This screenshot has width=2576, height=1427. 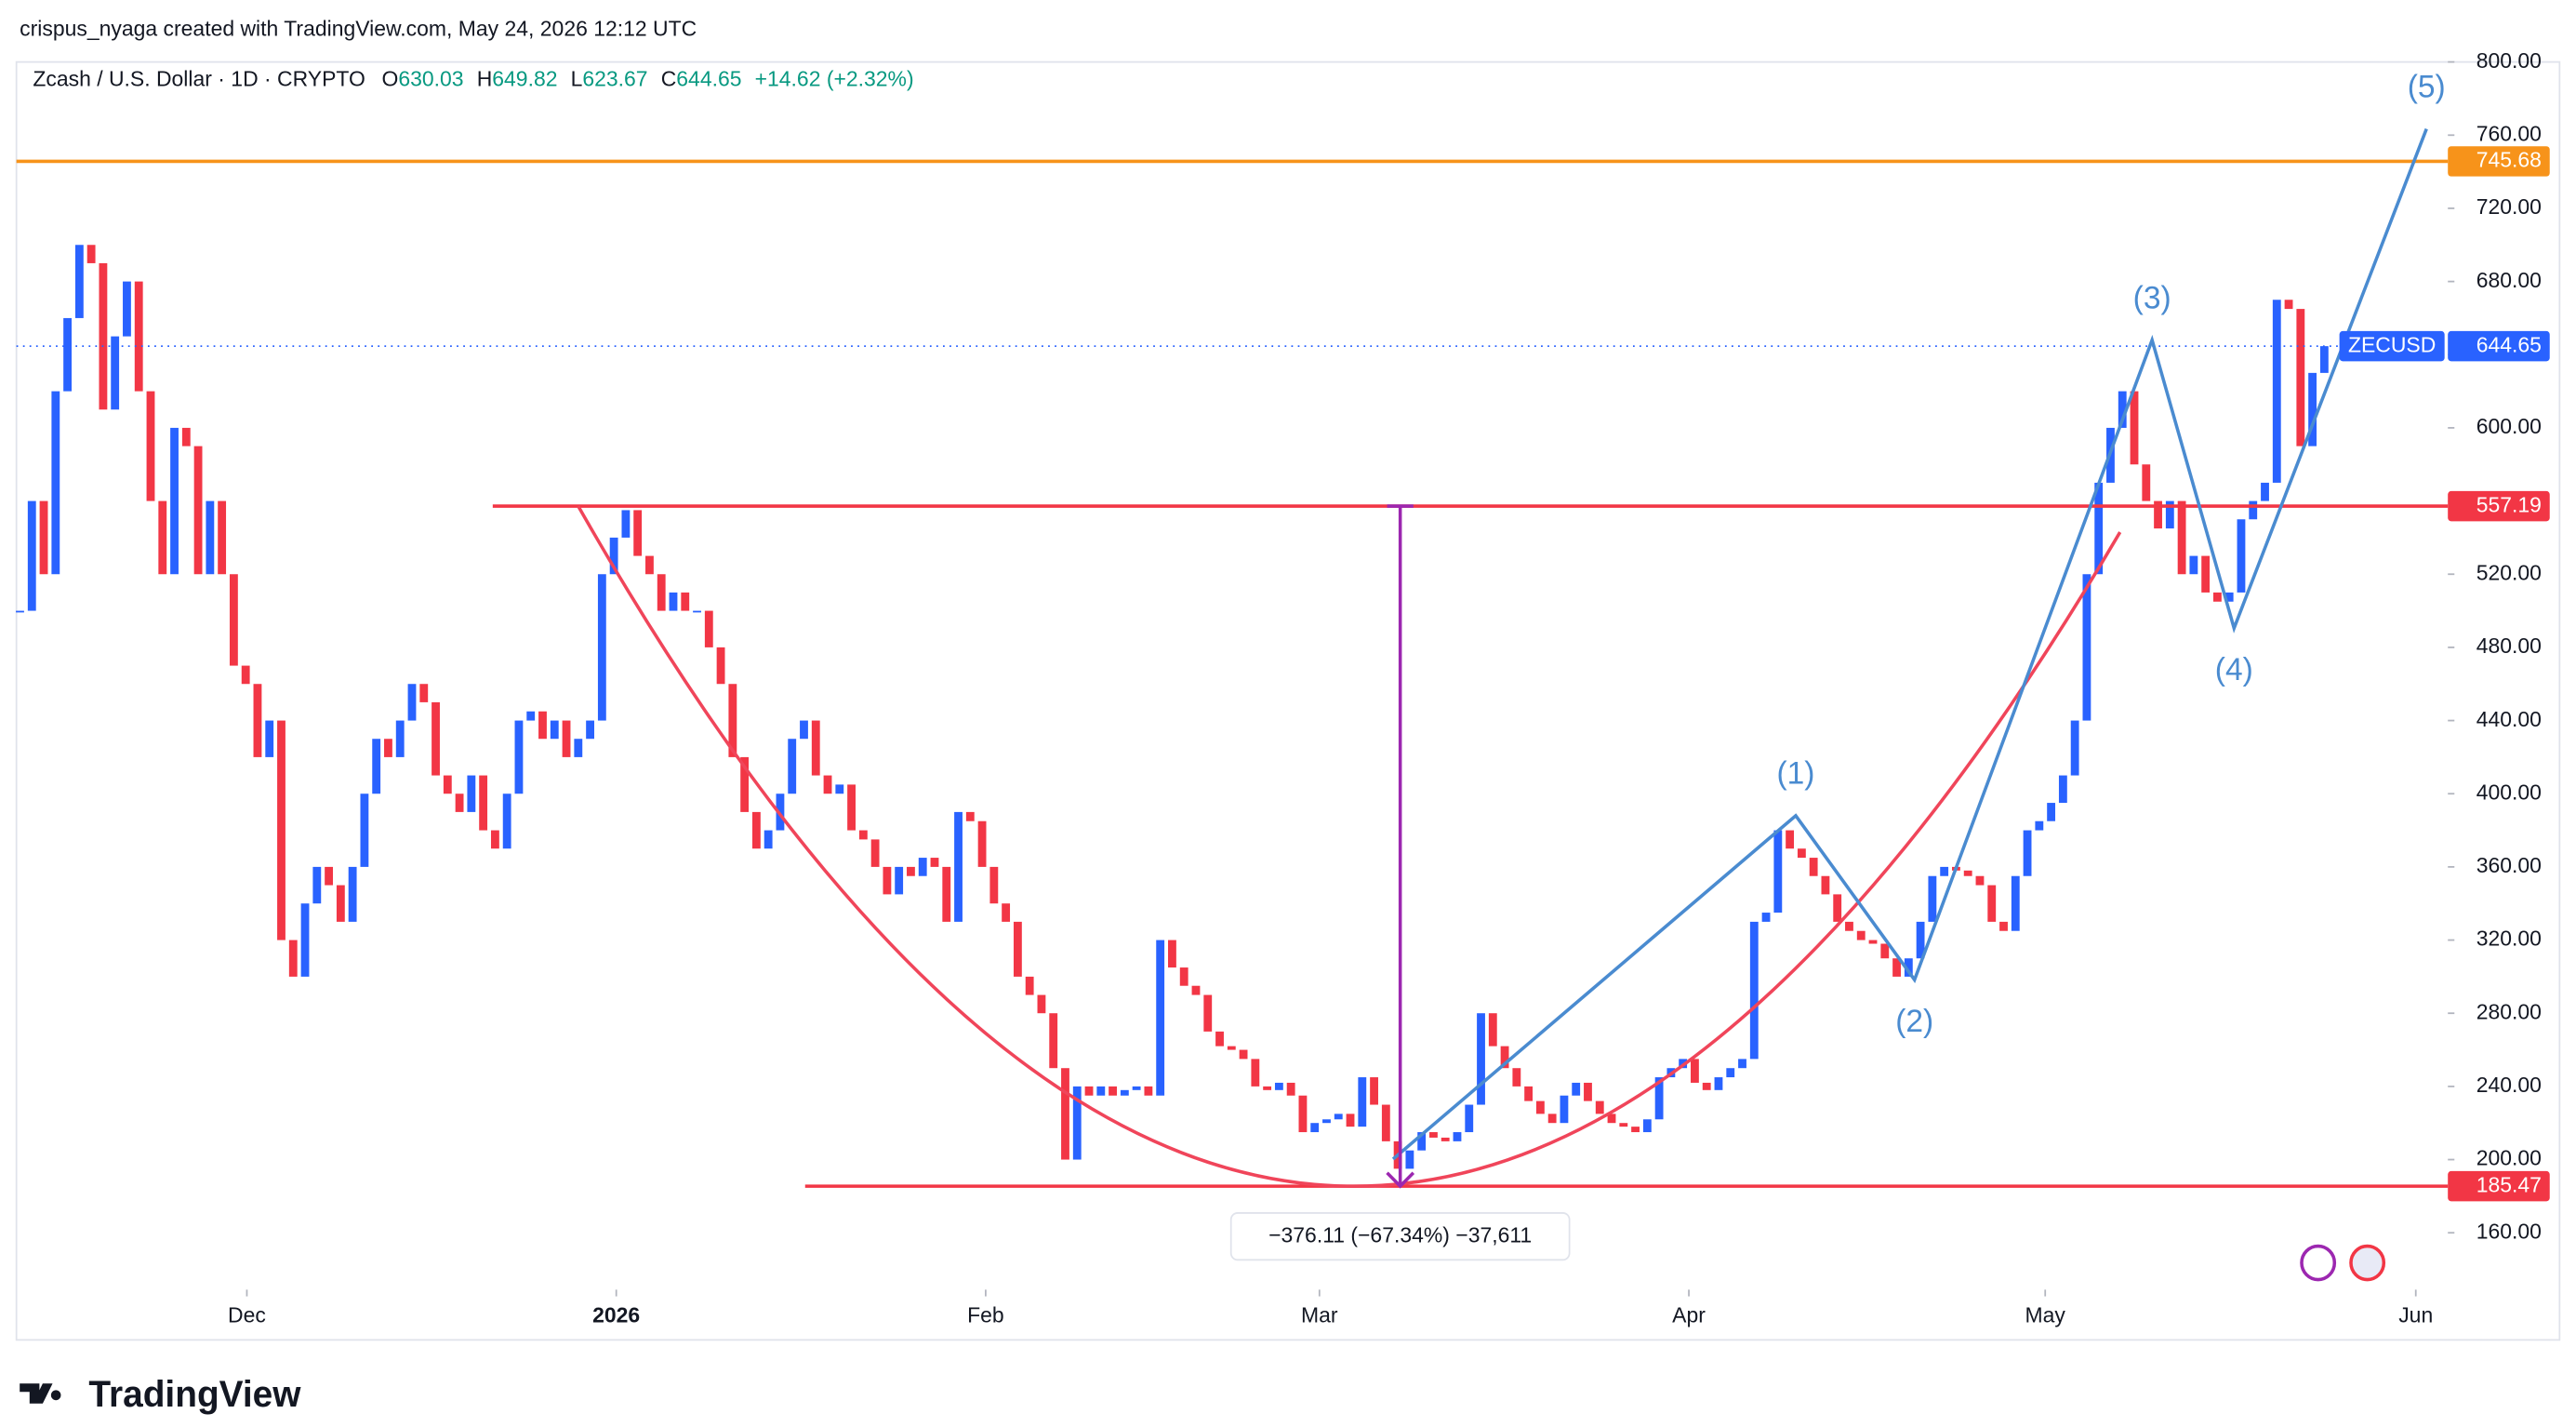 I want to click on wave-label: (2), so click(x=1914, y=1021).